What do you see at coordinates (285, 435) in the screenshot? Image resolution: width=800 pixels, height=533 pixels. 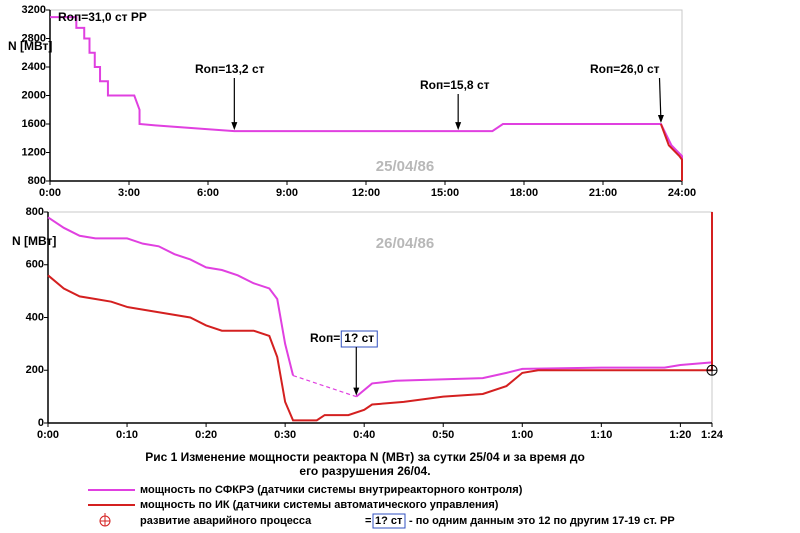 I see `x-tick-label: 0:30` at bounding box center [285, 435].